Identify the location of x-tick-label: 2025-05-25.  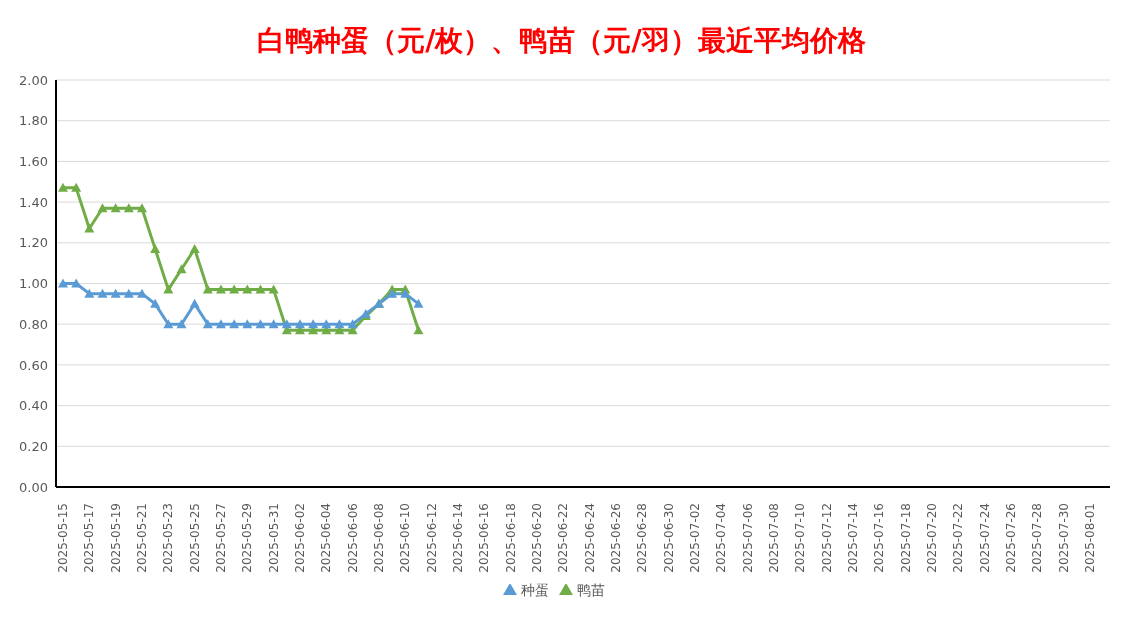
(194, 538).